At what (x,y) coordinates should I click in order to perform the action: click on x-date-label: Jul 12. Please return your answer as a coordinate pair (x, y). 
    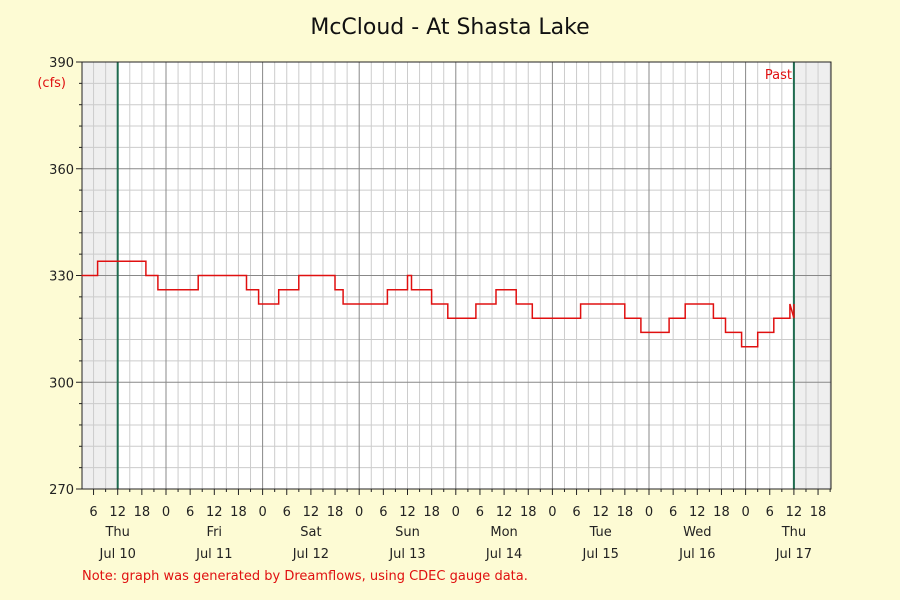
    Looking at the image, I should click on (310, 554).